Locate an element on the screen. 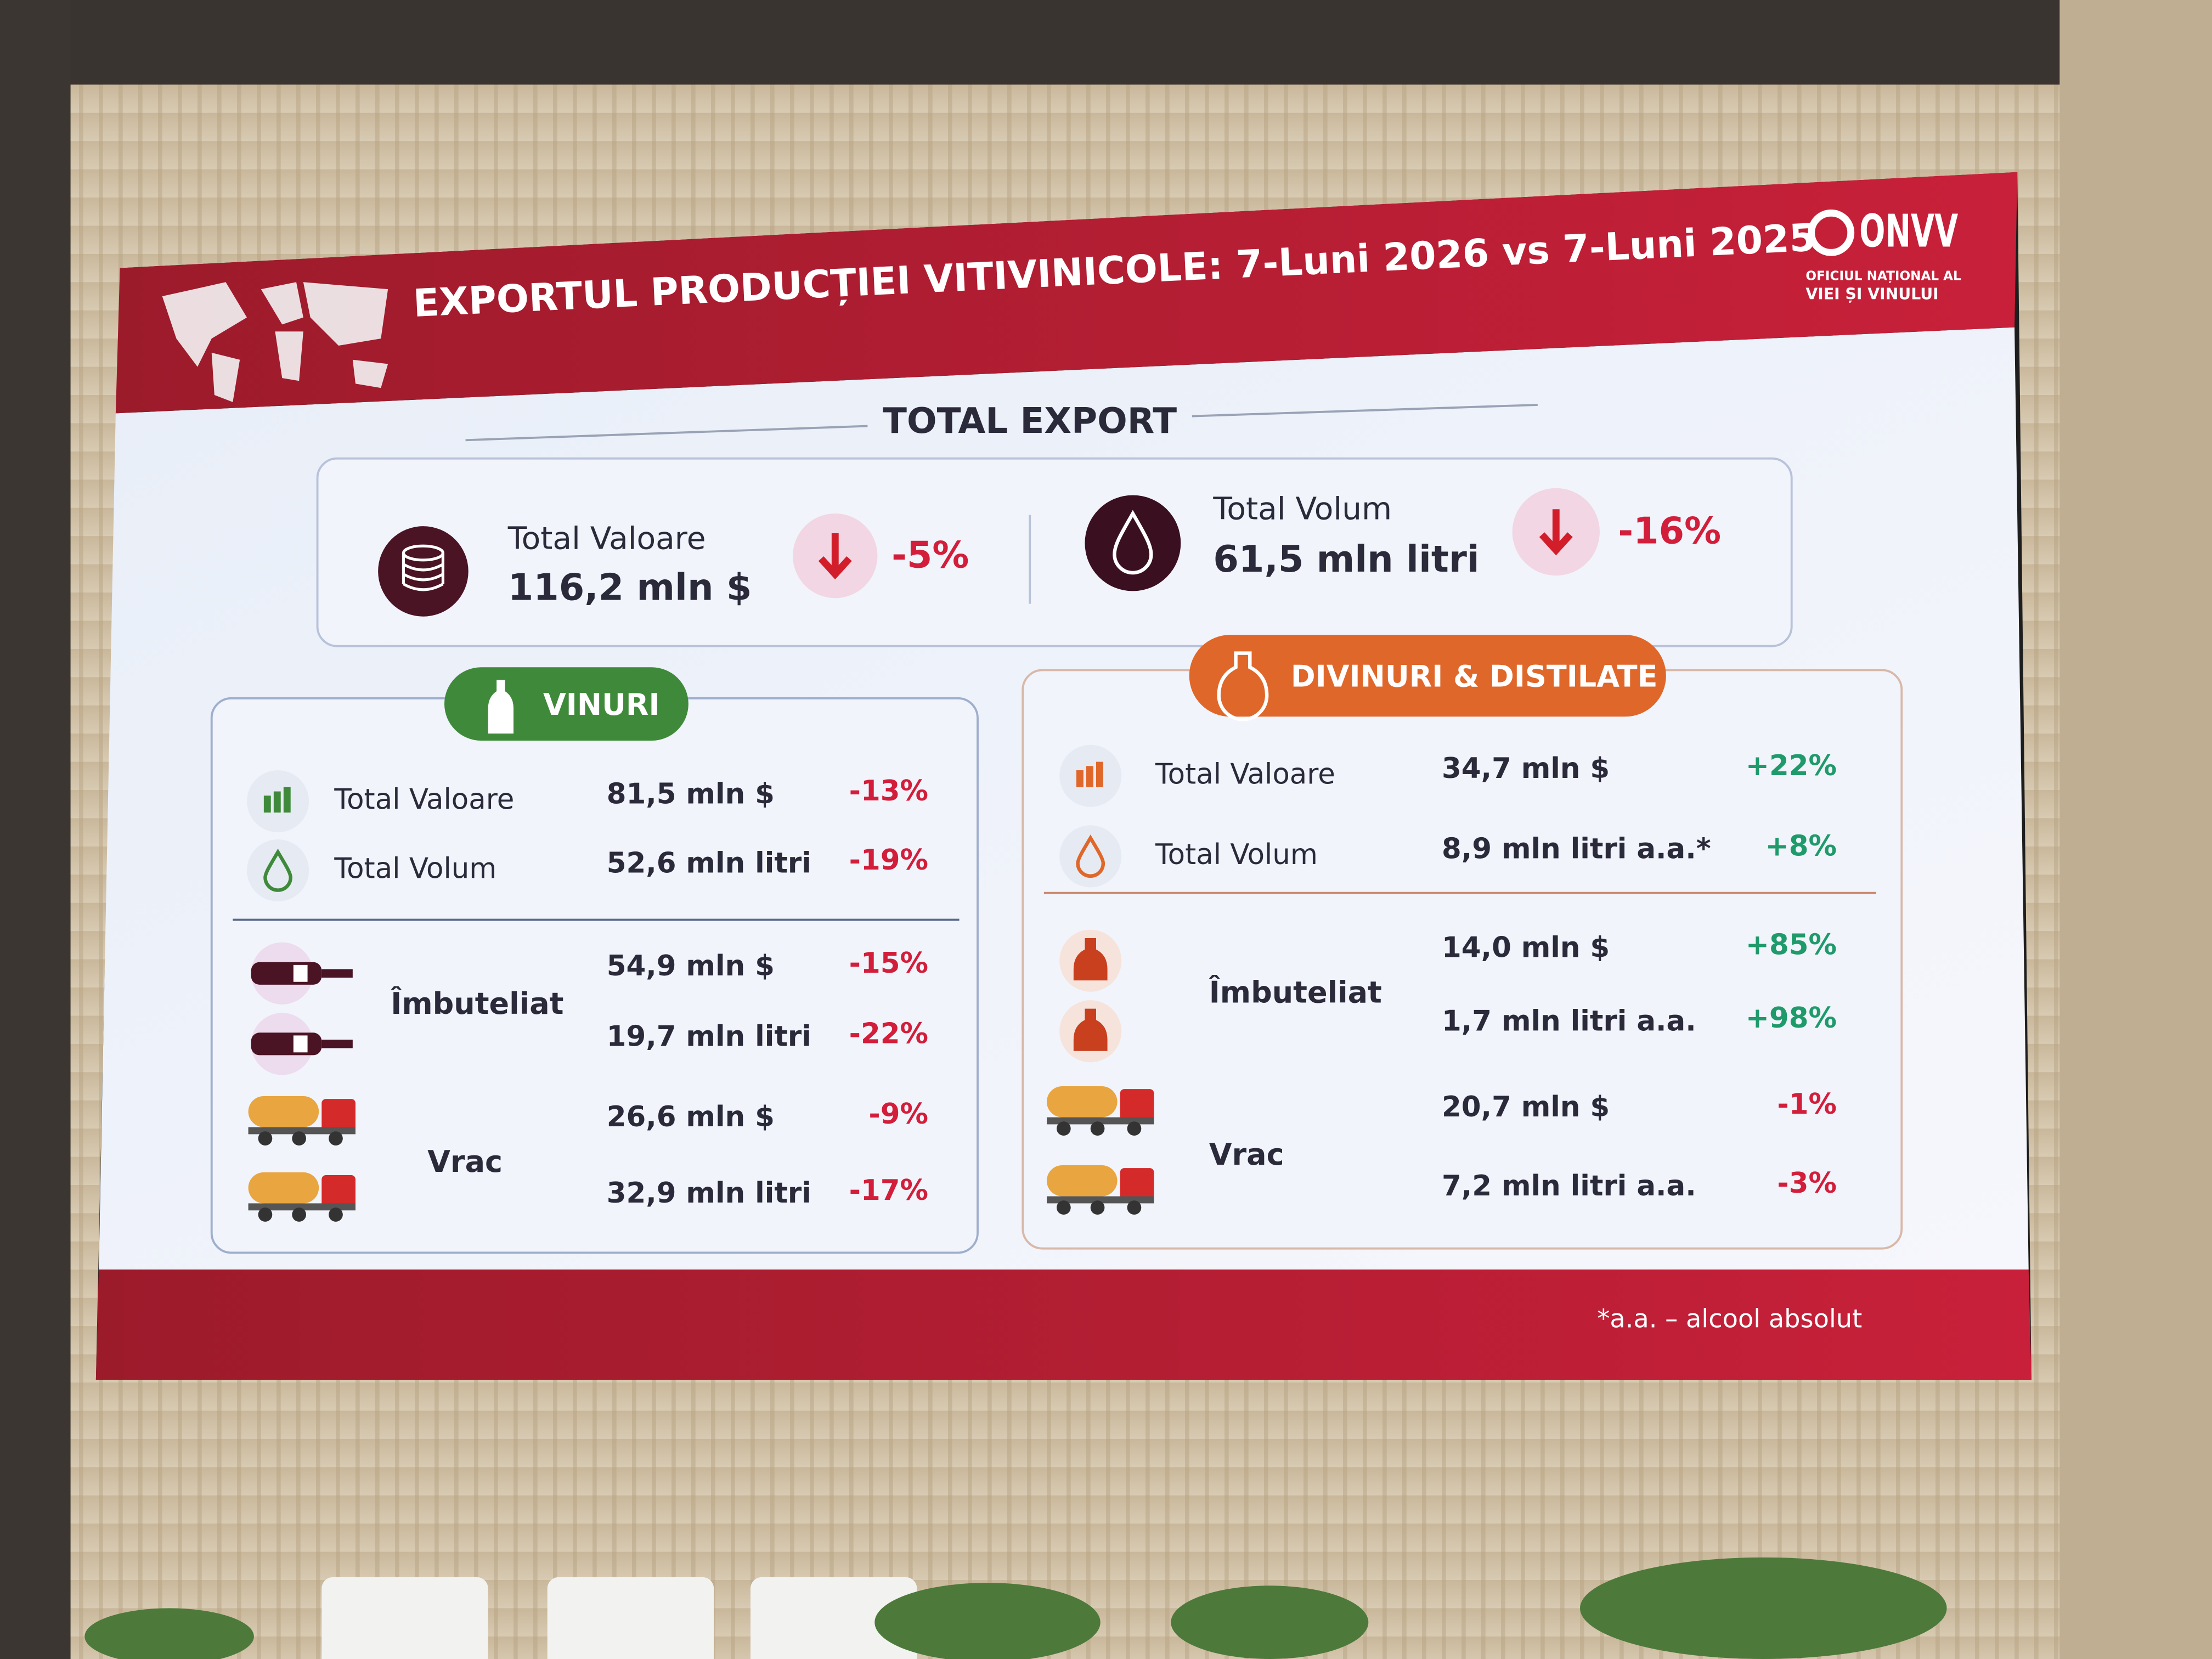  plants is located at coordinates (1015, 1608).